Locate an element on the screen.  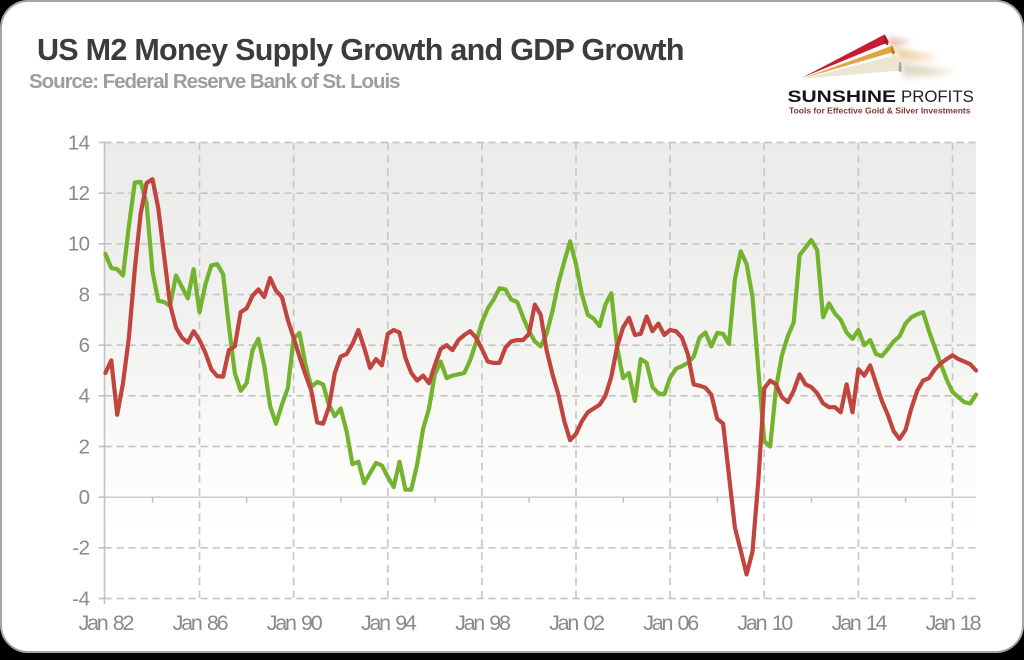
svg-text: -2 is located at coordinates (80, 548).